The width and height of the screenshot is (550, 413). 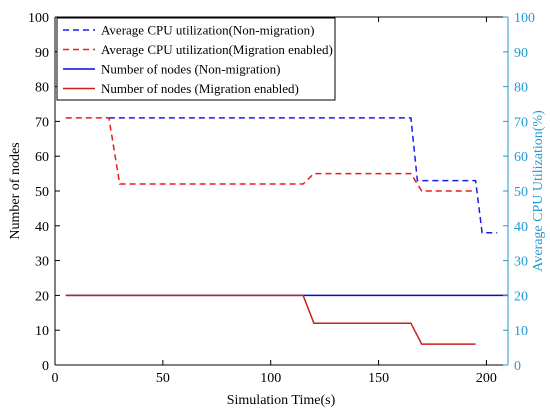 What do you see at coordinates (521, 157) in the screenshot?
I see `y2-tick-label: 60` at bounding box center [521, 157].